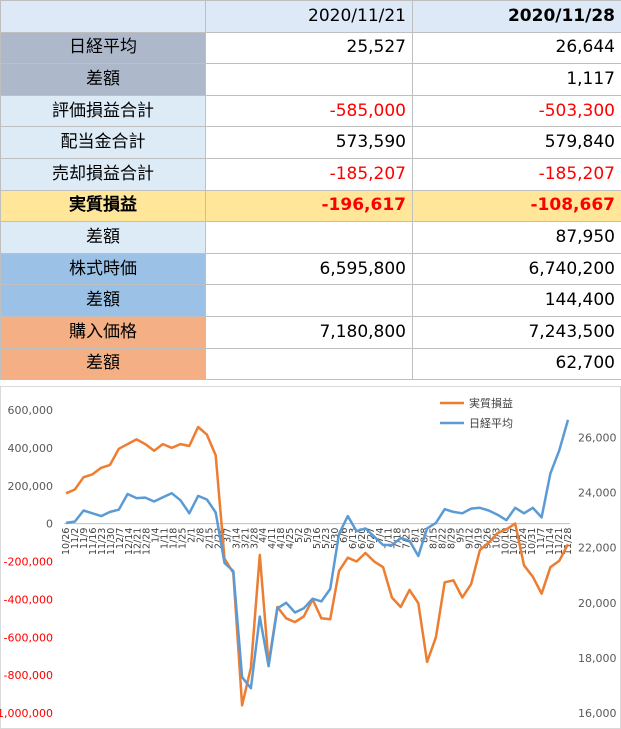 This screenshot has height=729, width=621. I want to click on row-label: 日経平均, so click(103, 48).